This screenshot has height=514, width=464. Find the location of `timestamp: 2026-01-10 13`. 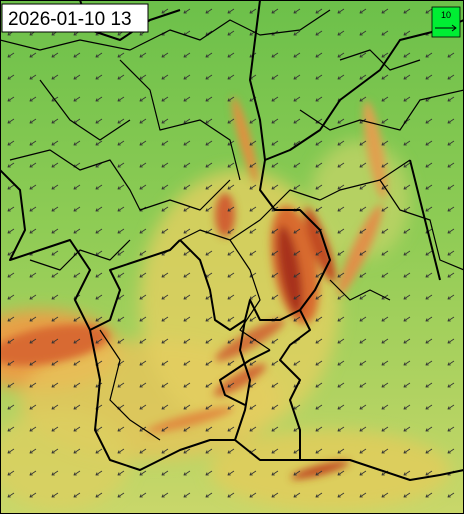

timestamp: 2026-01-10 13 is located at coordinates (70, 19).